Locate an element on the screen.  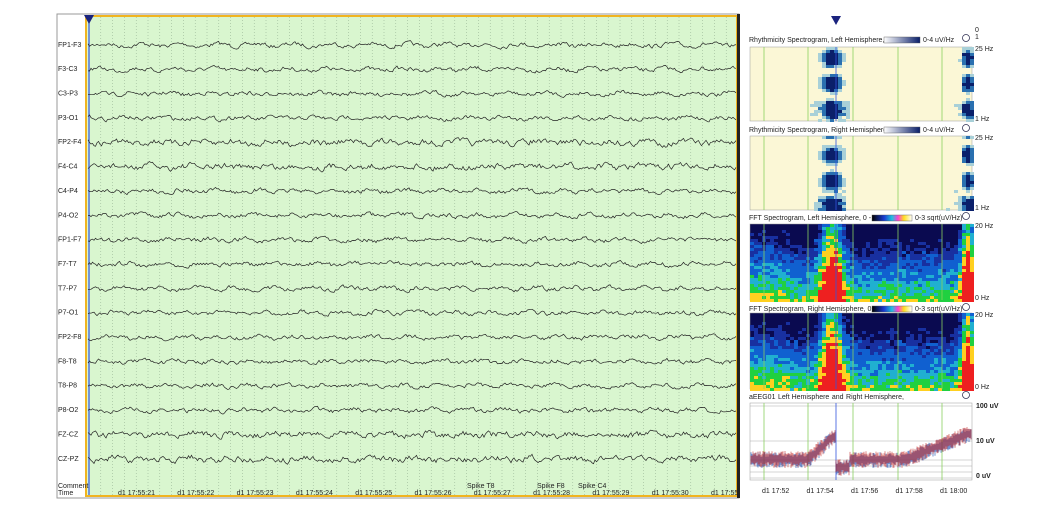
aeeg-level: 100 uV is located at coordinates (987, 406).